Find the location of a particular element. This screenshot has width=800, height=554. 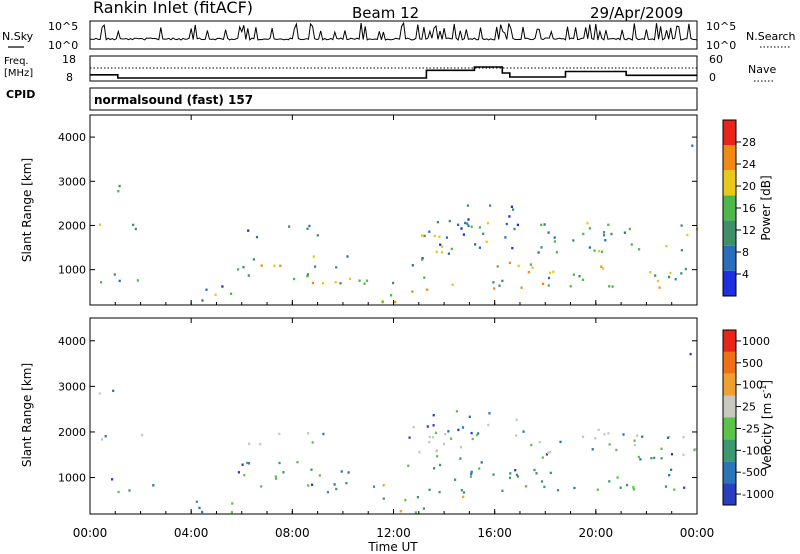

nave-right-tick-bottom: 0 is located at coordinates (712, 77).